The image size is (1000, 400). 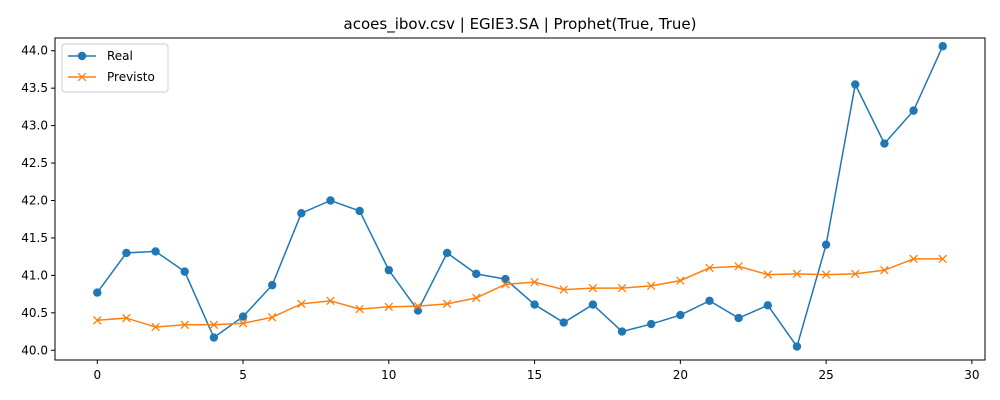 I want to click on x-tick-label: 25, so click(x=825, y=375).